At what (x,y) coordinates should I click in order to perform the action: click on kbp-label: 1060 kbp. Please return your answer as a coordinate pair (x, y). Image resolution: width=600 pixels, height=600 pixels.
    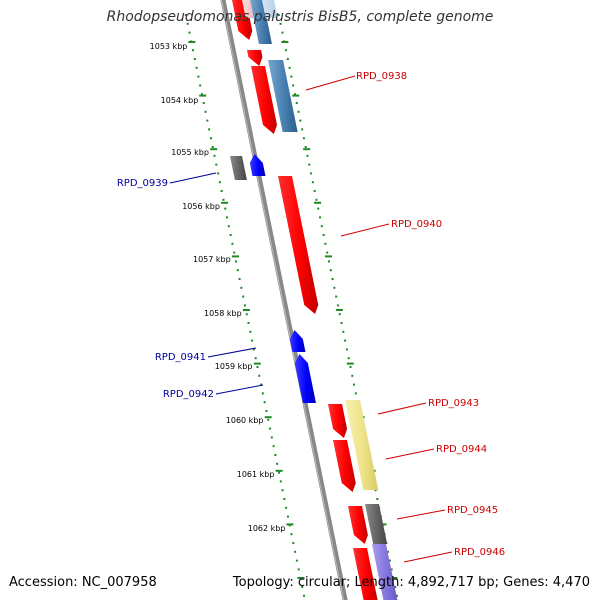
    Looking at the image, I should click on (245, 420).